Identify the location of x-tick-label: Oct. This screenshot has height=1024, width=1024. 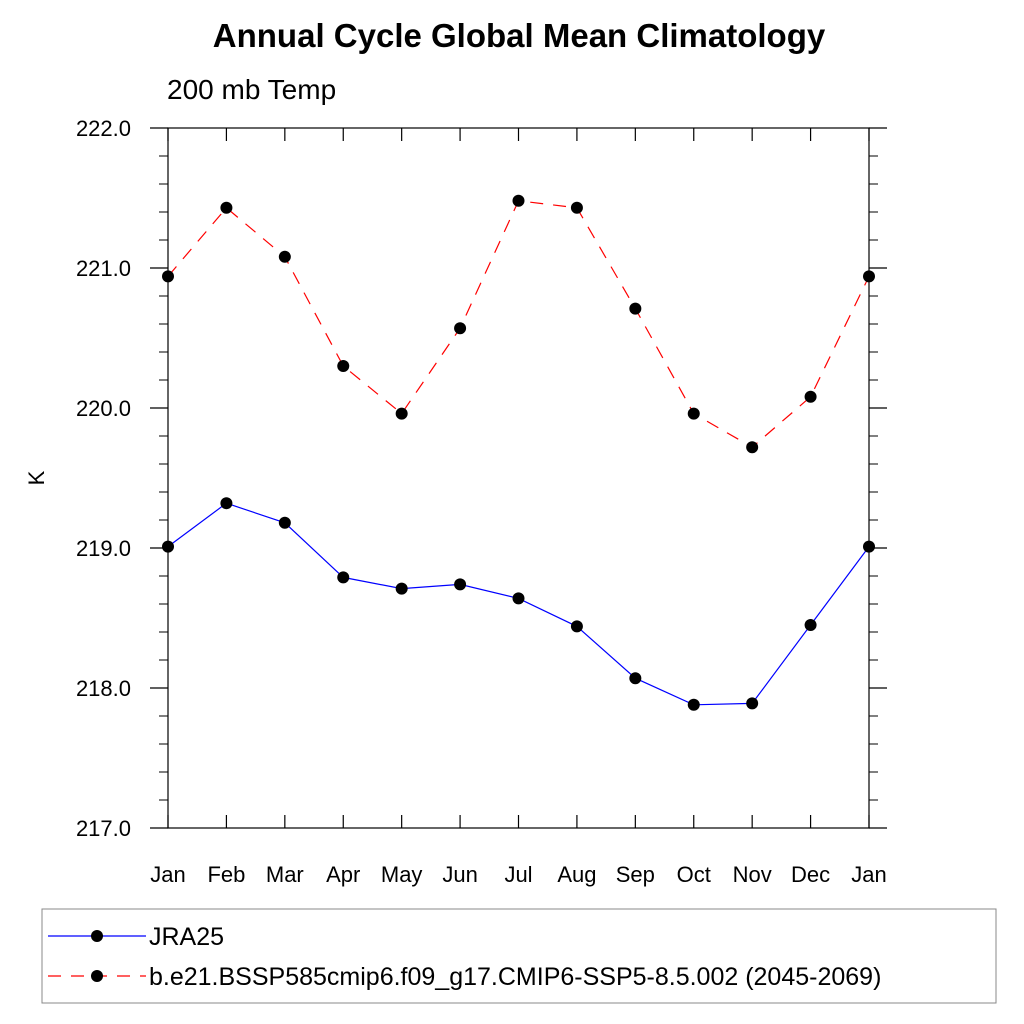
(694, 874).